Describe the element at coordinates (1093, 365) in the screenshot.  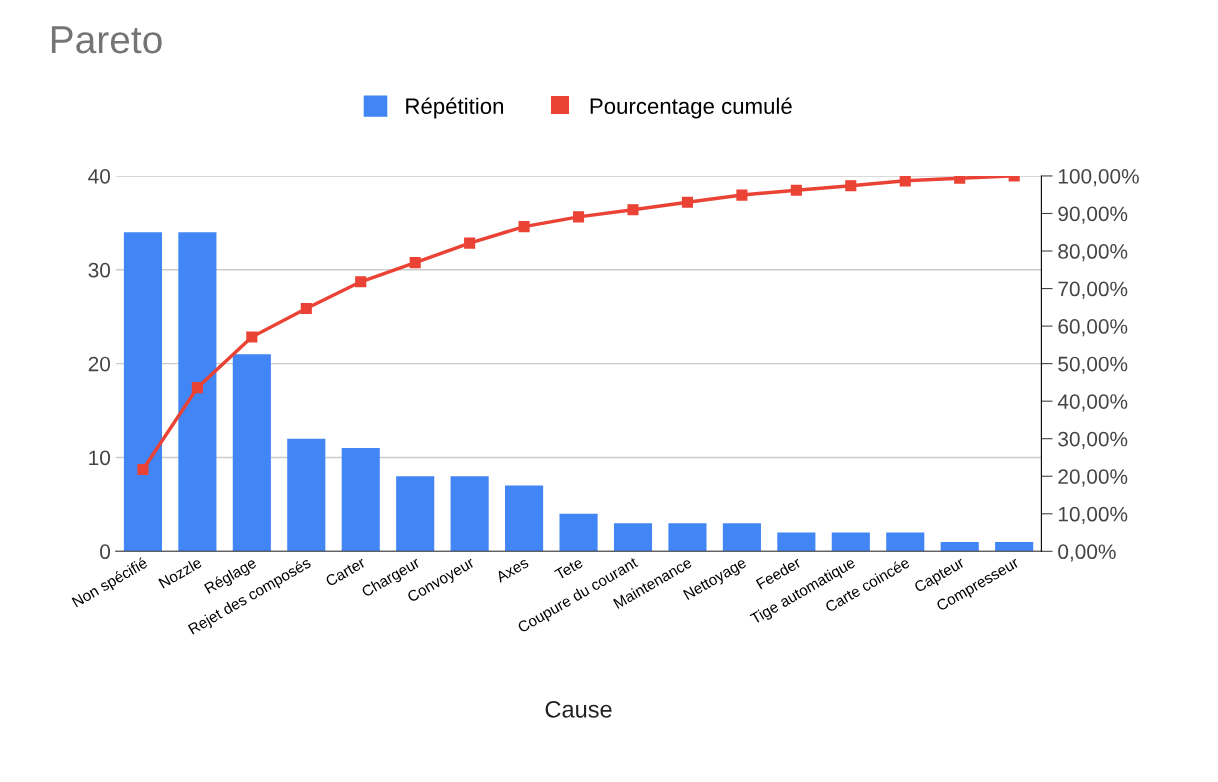
I see `y2-tick-label: 50,00%` at that location.